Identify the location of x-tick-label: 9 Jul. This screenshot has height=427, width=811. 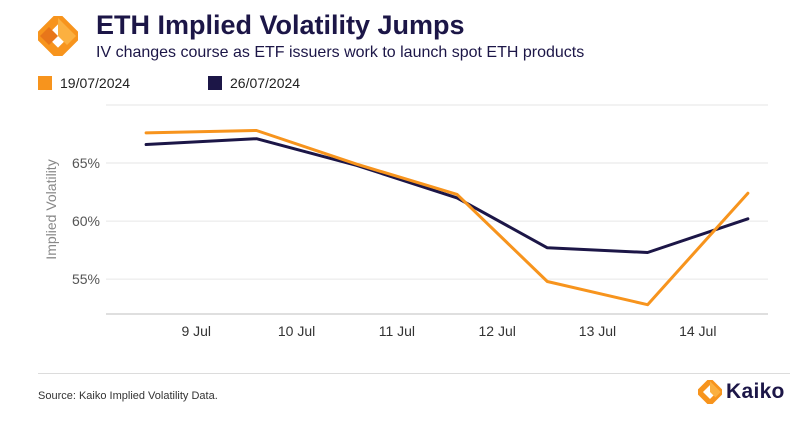
(196, 331).